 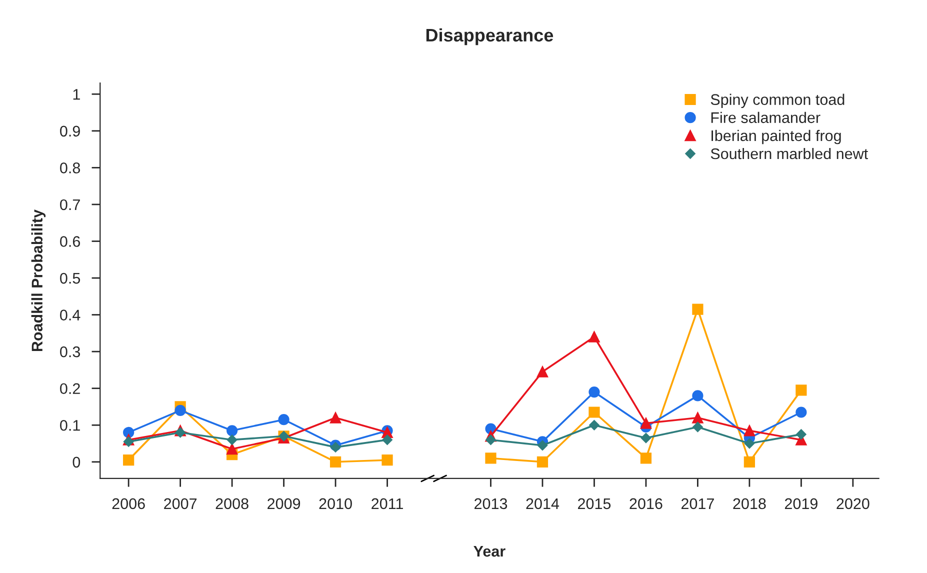 I want to click on x-tick-label: 2014, so click(x=543, y=504).